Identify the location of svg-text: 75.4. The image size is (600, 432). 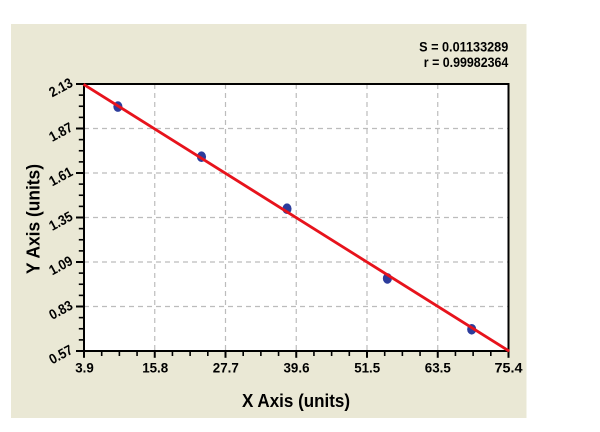
(509, 368).